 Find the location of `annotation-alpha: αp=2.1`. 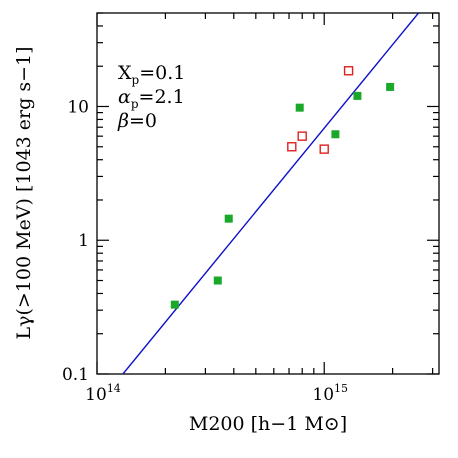

annotation-alpha: αp=2.1 is located at coordinates (151, 98).